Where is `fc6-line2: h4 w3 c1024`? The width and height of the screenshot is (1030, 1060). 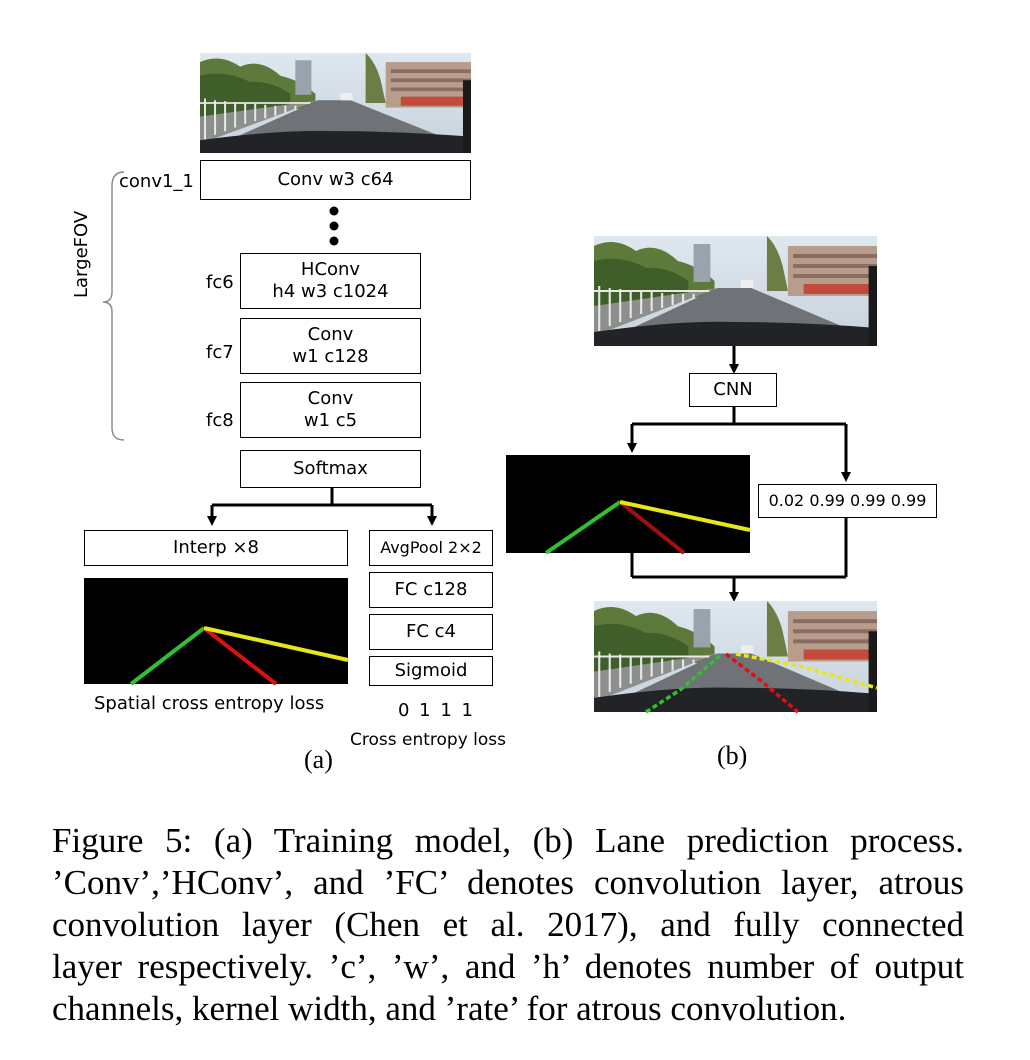 fc6-line2: h4 w3 c1024 is located at coordinates (330, 291).